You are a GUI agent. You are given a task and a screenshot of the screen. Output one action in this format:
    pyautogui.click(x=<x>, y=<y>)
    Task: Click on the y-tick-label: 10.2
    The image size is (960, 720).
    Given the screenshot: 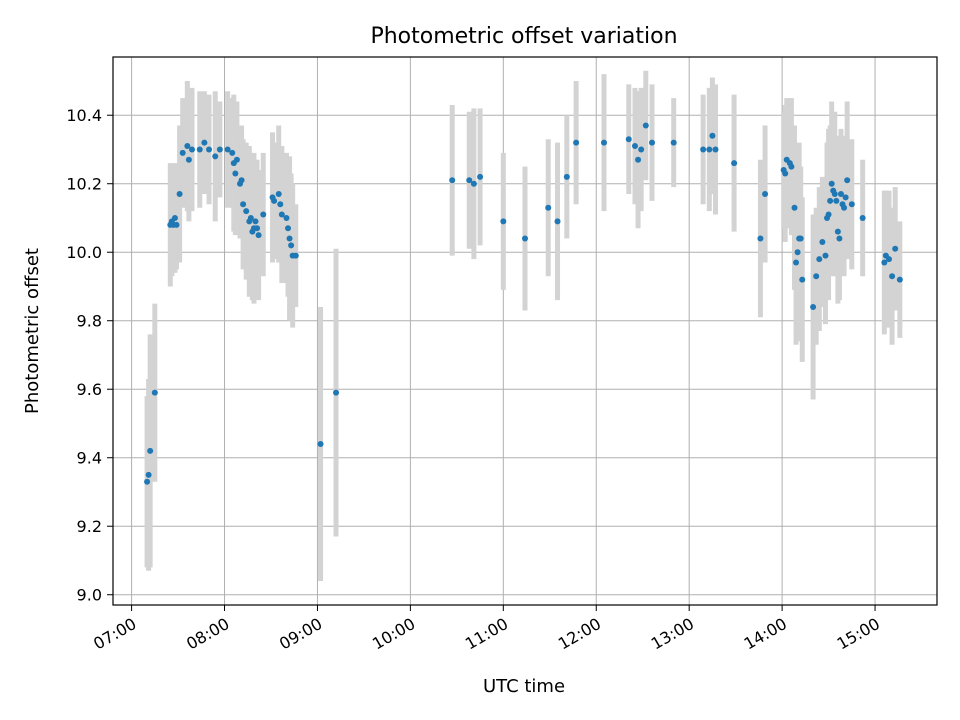 What is the action you would take?
    pyautogui.click(x=84, y=184)
    